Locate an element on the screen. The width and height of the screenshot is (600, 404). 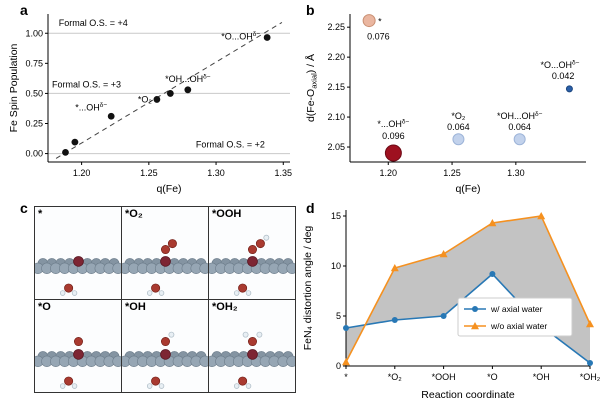
svg-text: FeN₄ distortion angle / deg is located at coordinates (308, 288).